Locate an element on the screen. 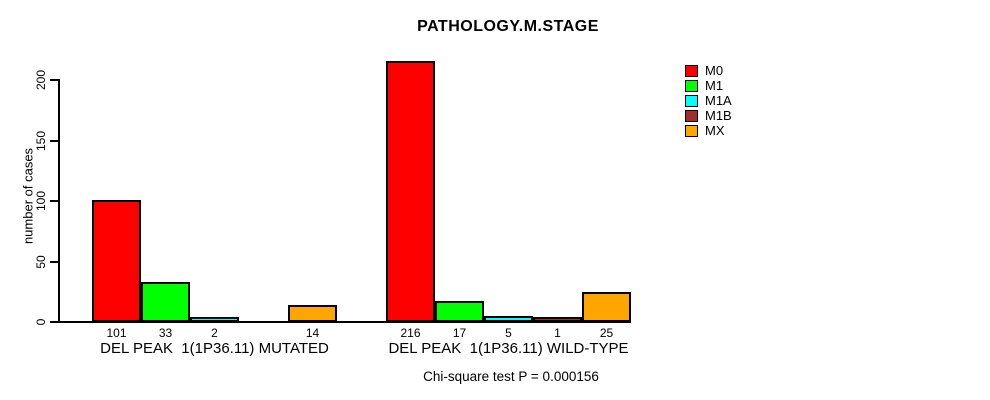  y-tick-label: 200 is located at coordinates (41, 80).